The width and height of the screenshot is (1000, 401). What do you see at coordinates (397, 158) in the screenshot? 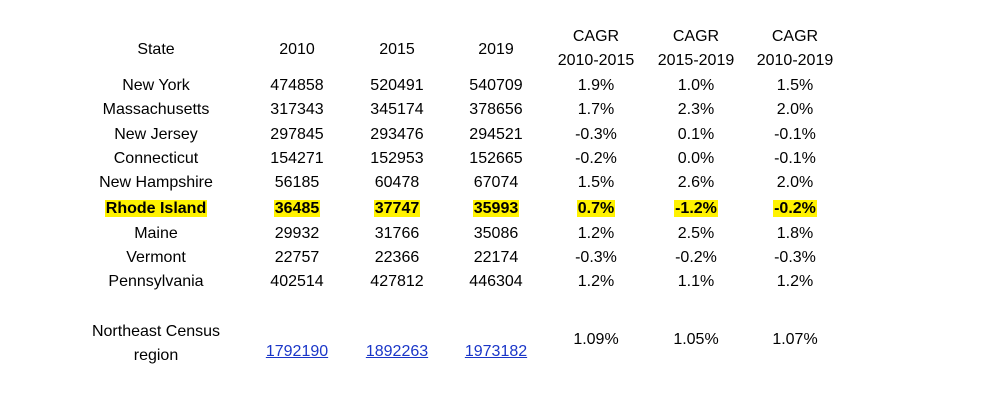
I see `row-2015: 152953` at bounding box center [397, 158].